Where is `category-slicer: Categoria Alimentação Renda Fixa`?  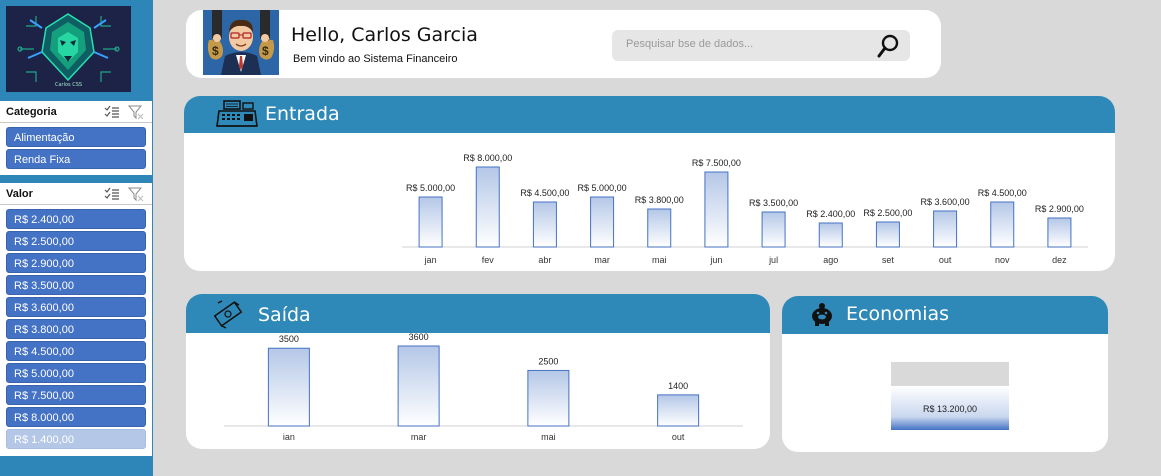 category-slicer: Categoria Alimentação Renda Fixa is located at coordinates (76, 138).